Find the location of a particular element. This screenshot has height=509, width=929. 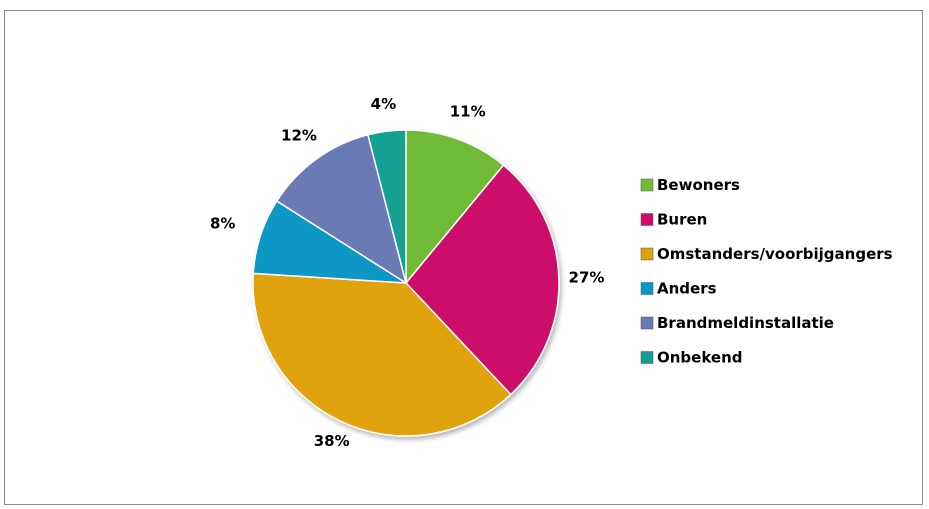

slice-label-onbekend: 4% is located at coordinates (383, 104).